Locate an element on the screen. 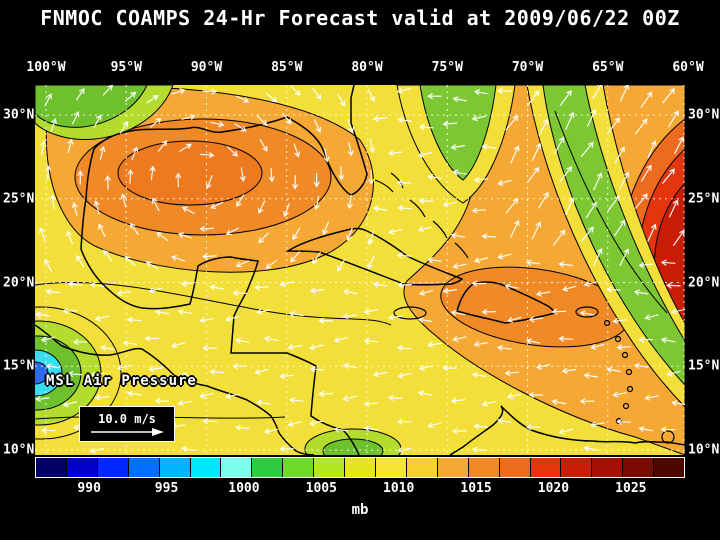 This screenshot has height=540, width=720. colorbar-tick-label: 1025 is located at coordinates (631, 488).